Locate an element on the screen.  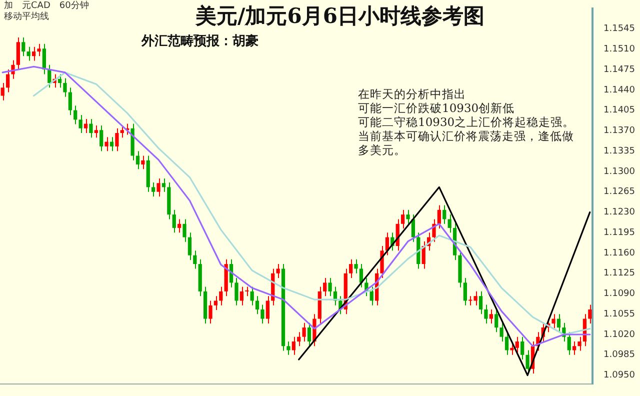
annotation: 当前基本可确认汇价将震荡走强，逢低做 is located at coordinates (466, 136).